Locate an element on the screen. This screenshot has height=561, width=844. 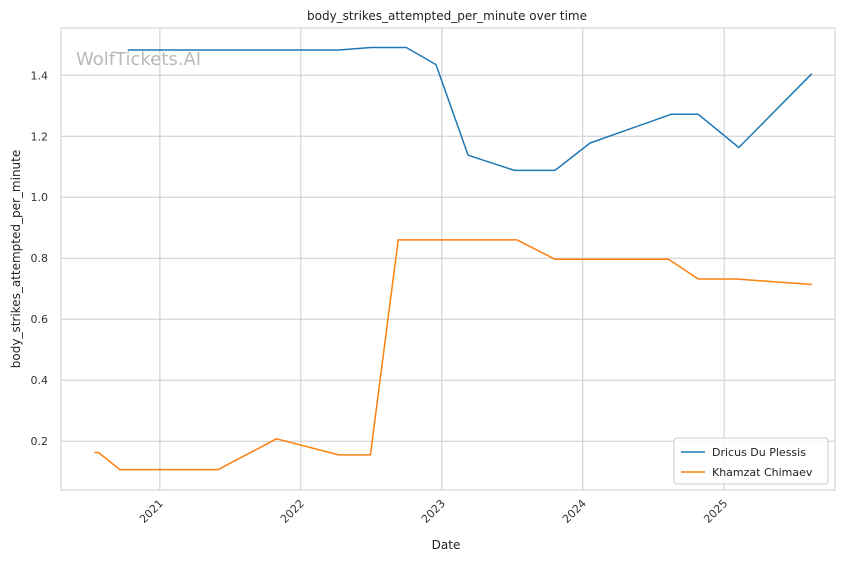
y-tick-label: 0.6 is located at coordinates (40, 319).